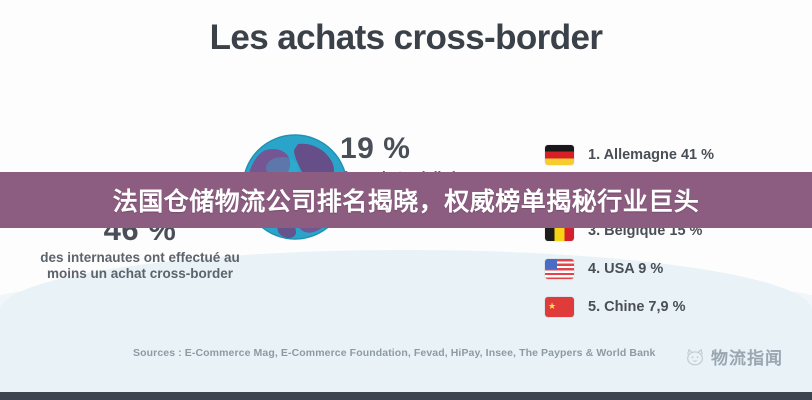 The height and width of the screenshot is (400, 812). What do you see at coordinates (559, 155) in the screenshot?
I see `germany-flag-icon` at bounding box center [559, 155].